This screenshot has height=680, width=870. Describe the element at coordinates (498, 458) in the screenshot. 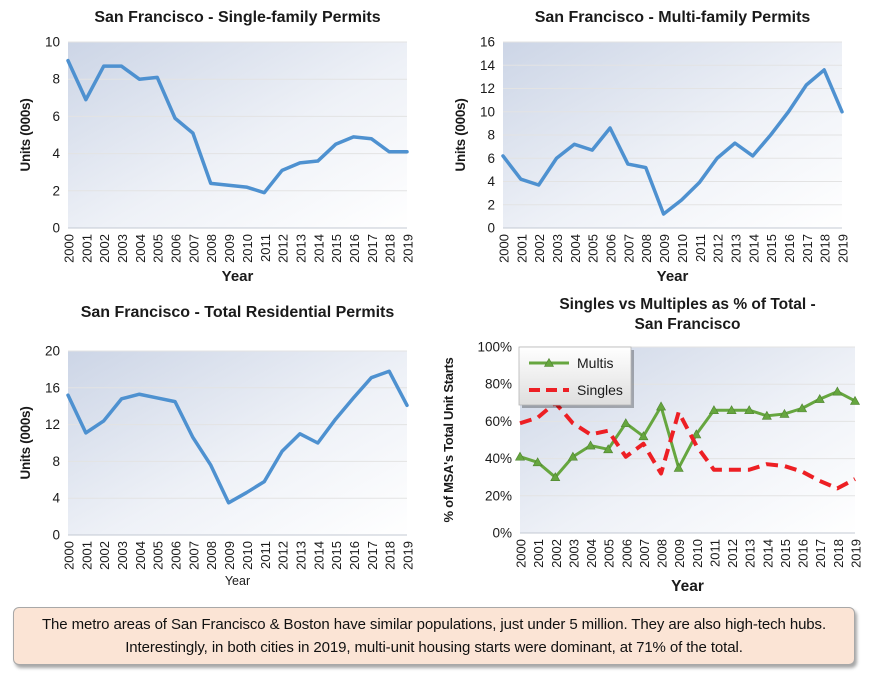

I see `y-tick-label: 40%` at that location.